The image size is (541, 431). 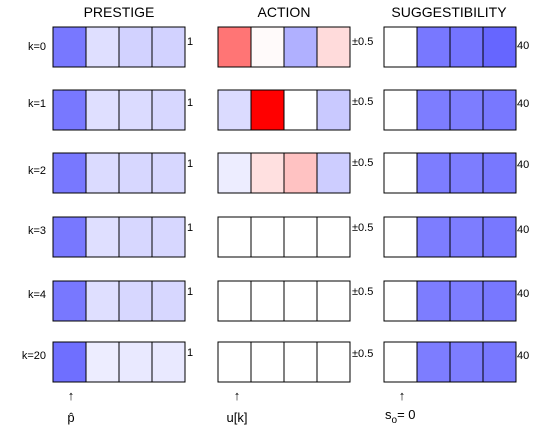 I want to click on scale-suggest-k3: 40, so click(x=523, y=230).